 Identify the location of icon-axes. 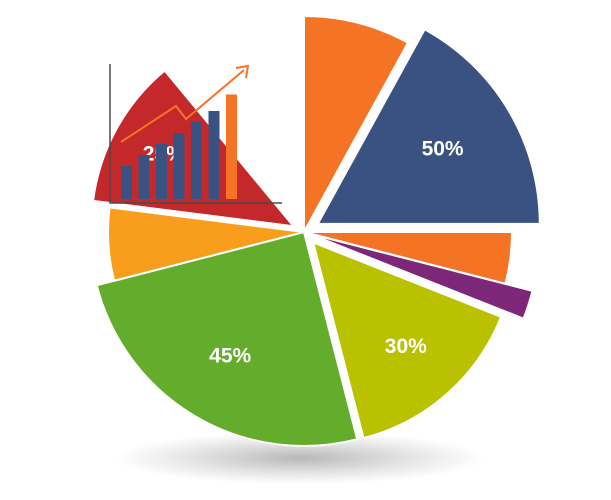
(195, 134).